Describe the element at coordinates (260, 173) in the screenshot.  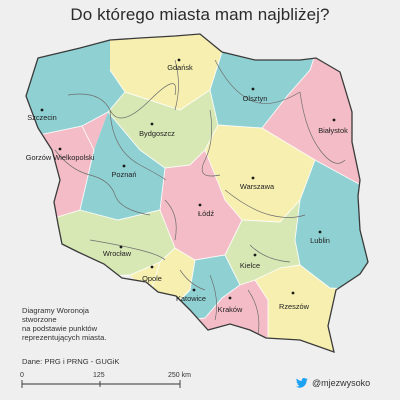
I see `cell-warszawa` at that location.